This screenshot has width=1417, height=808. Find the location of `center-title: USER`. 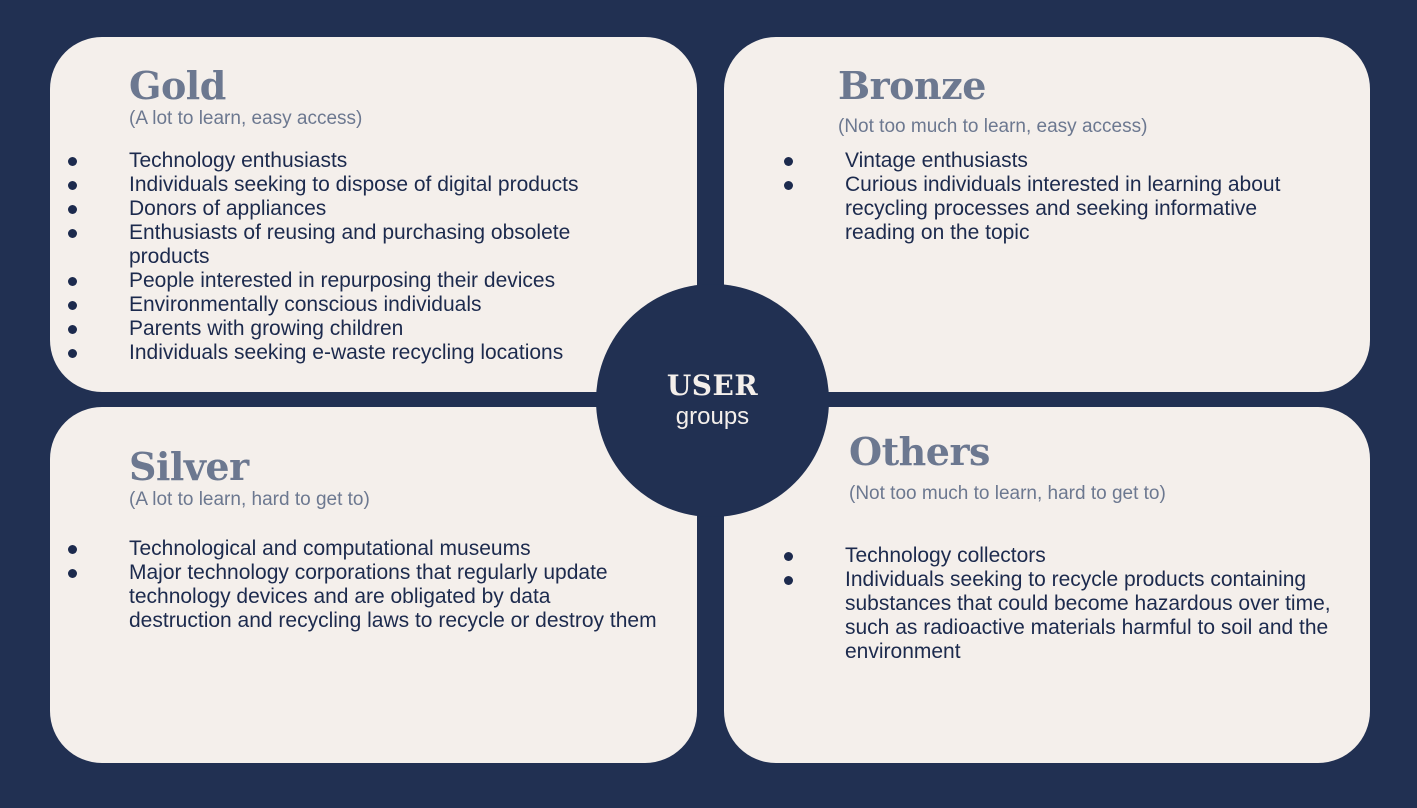

center-title: USER is located at coordinates (712, 385).